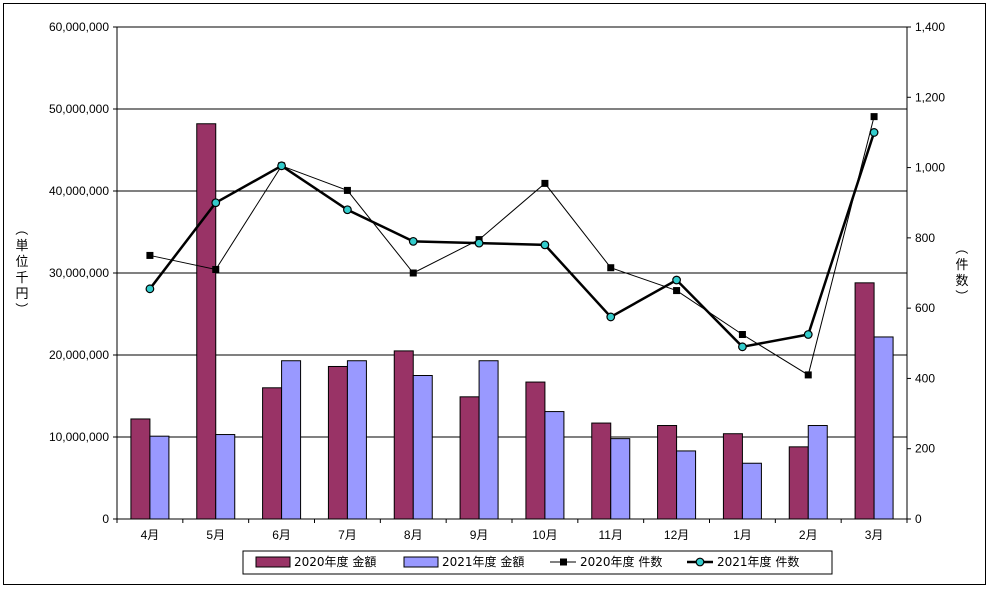  I want to click on left-tick-label: 40,000,000, so click(79, 191).